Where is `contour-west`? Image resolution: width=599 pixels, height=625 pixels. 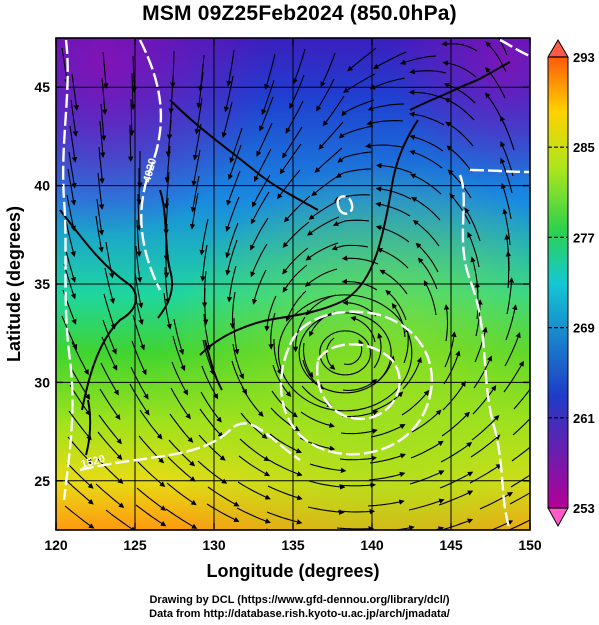
contour-west is located at coordinates (67, 270).